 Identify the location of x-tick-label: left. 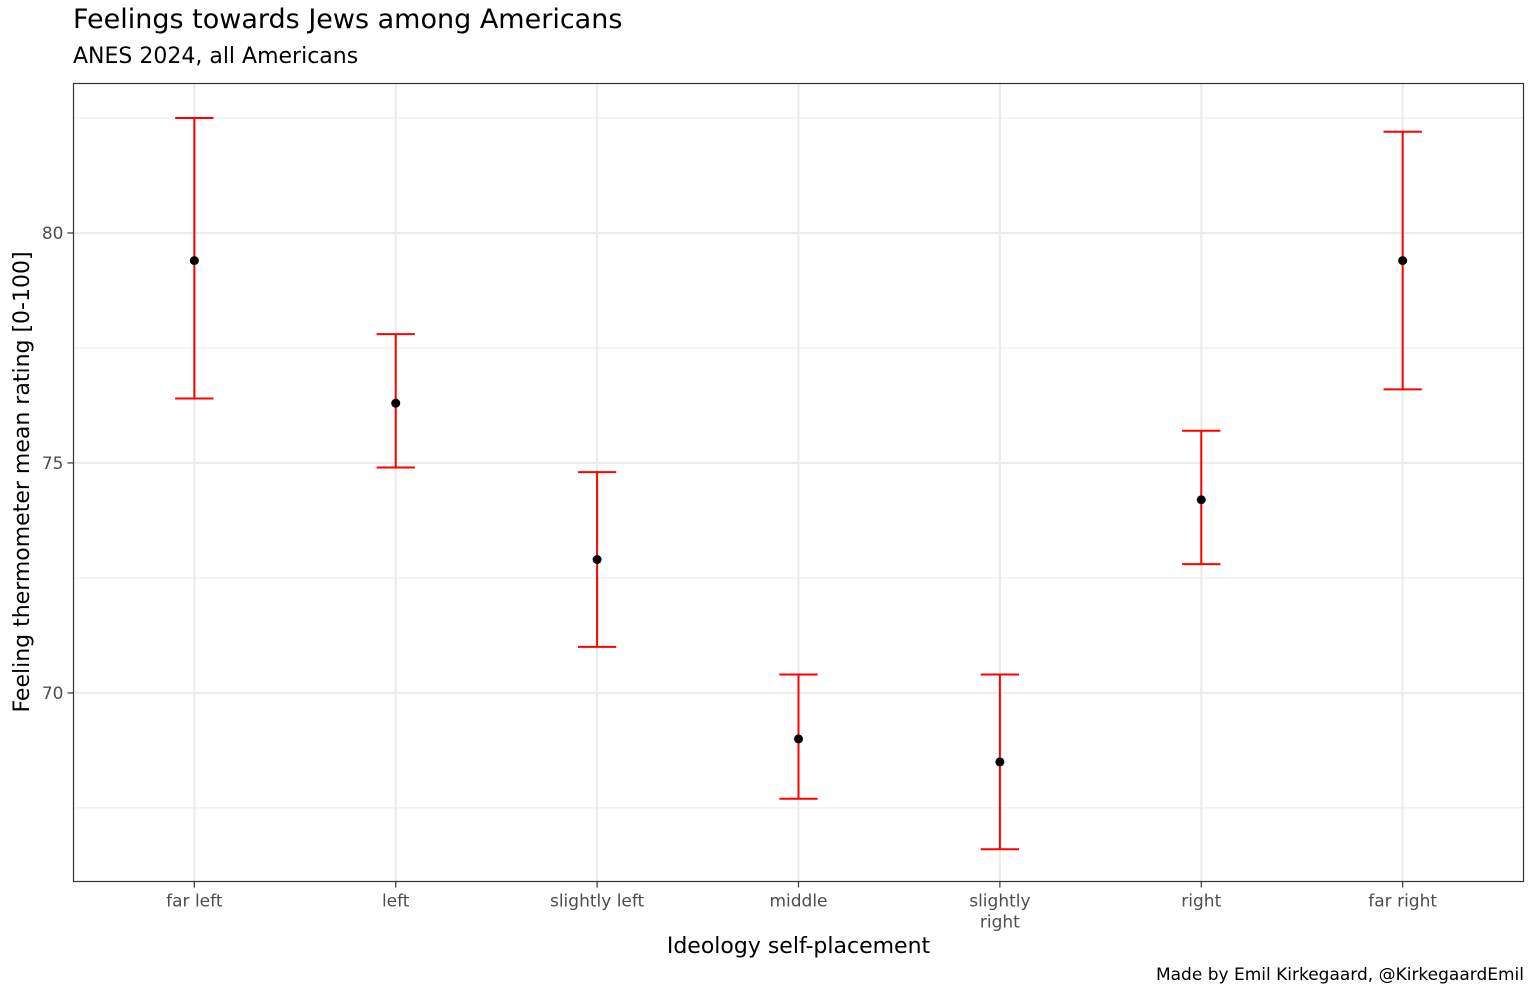
(396, 902).